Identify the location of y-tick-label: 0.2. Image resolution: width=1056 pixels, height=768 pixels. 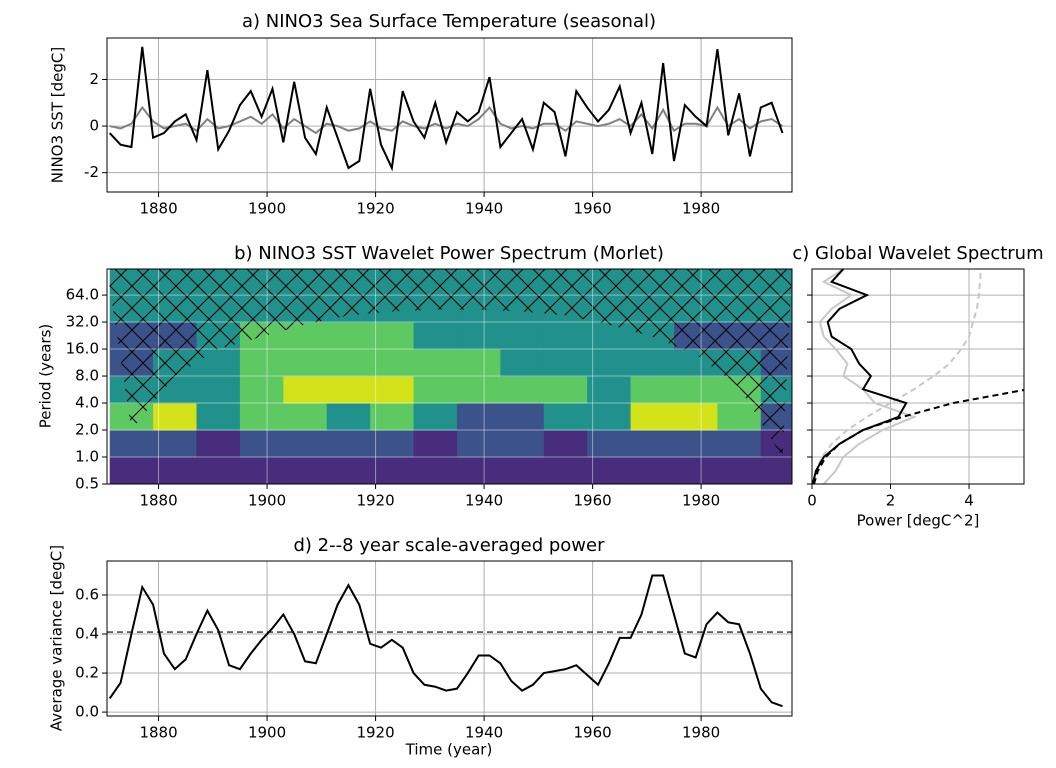
(87, 673).